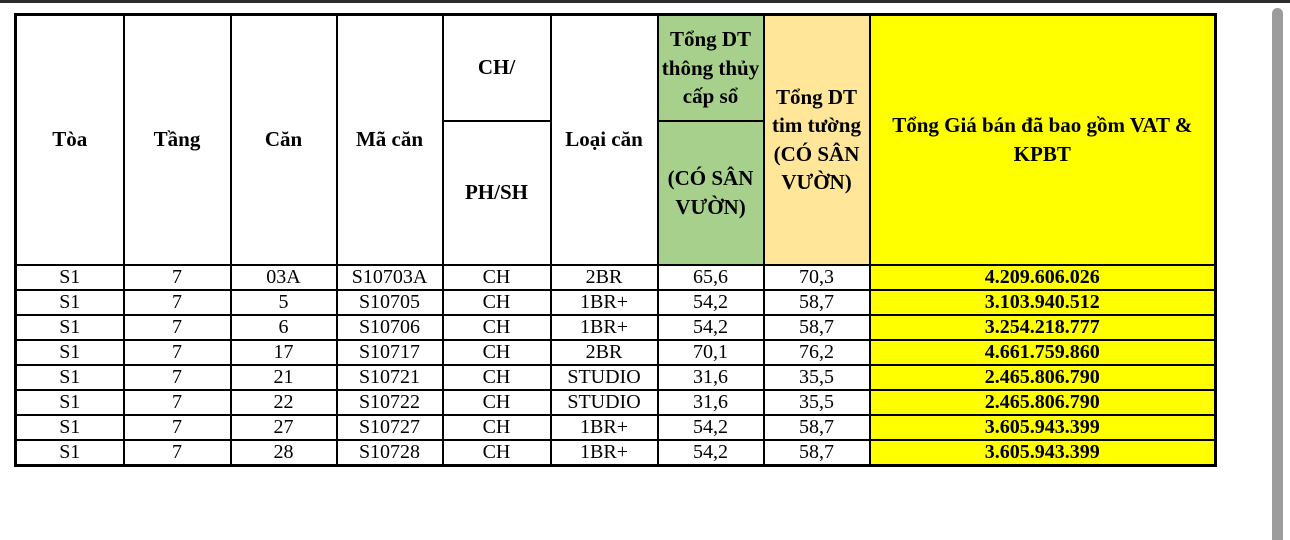  I want to click on header-can: Căn, so click(283, 139).